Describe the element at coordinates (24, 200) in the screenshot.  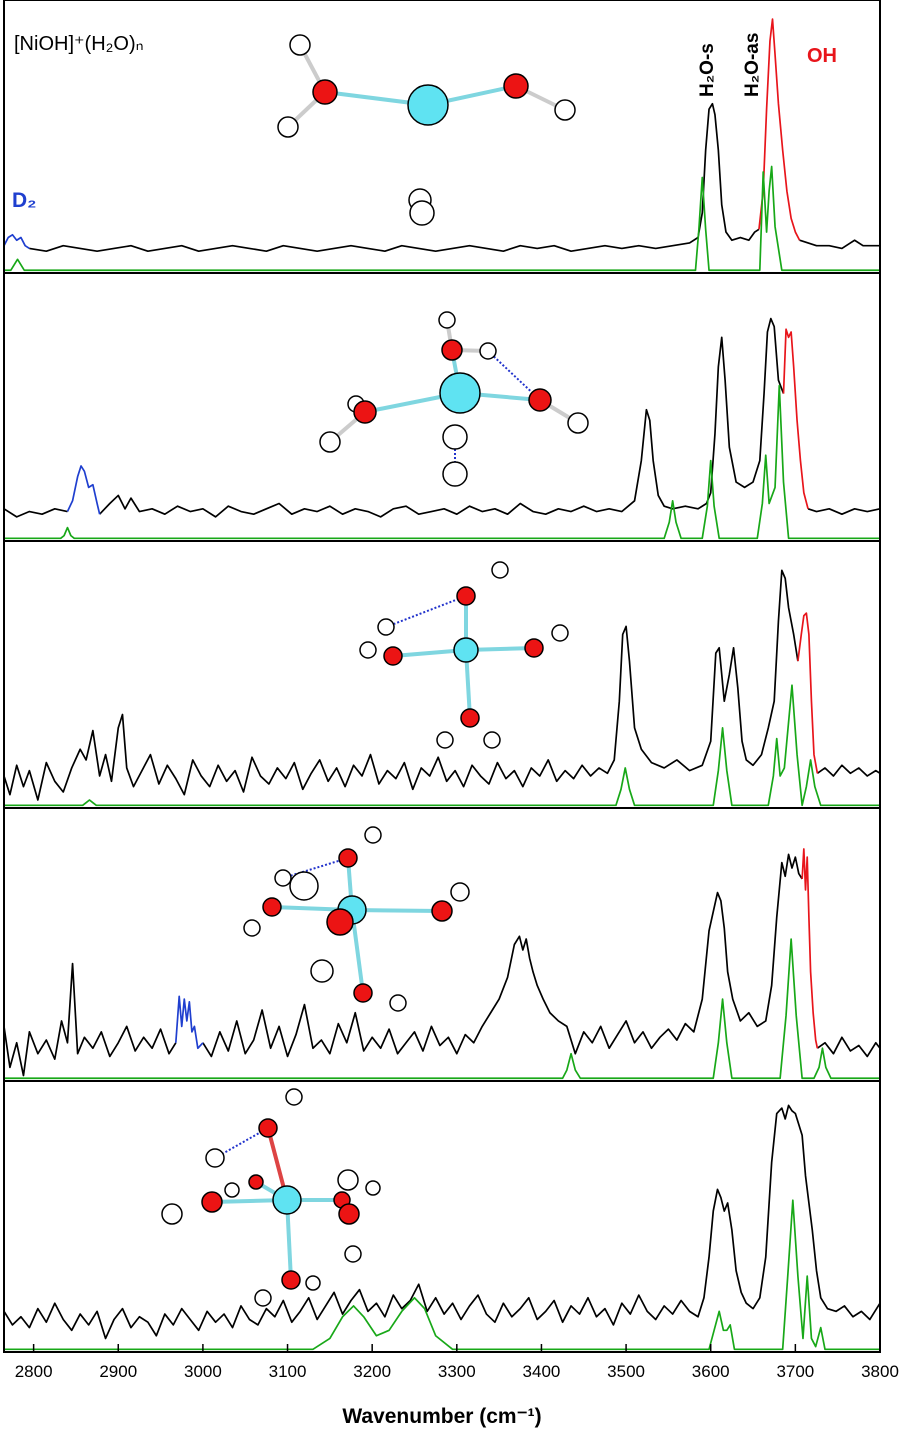
I see `annotation: D₂` at that location.